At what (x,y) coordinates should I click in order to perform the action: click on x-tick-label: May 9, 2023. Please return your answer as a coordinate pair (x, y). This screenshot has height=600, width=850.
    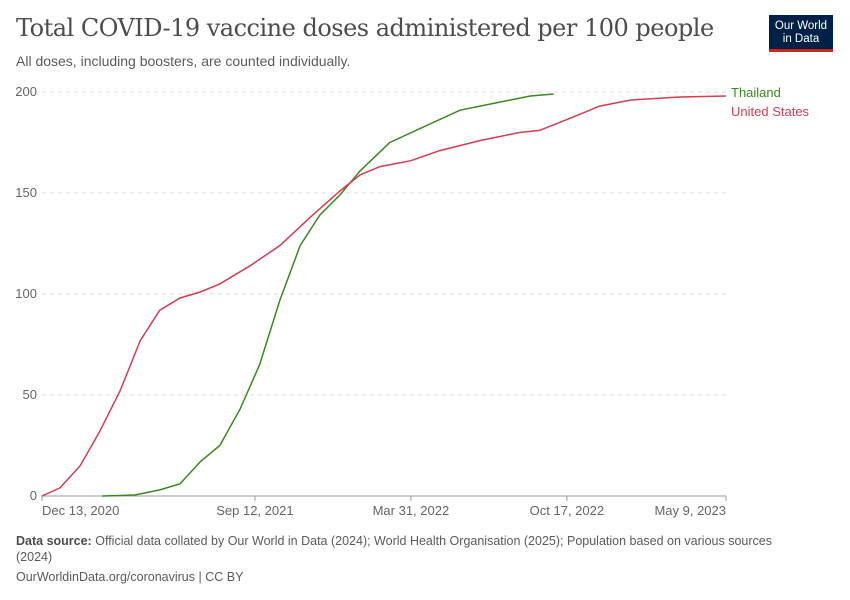
    Looking at the image, I should click on (690, 510).